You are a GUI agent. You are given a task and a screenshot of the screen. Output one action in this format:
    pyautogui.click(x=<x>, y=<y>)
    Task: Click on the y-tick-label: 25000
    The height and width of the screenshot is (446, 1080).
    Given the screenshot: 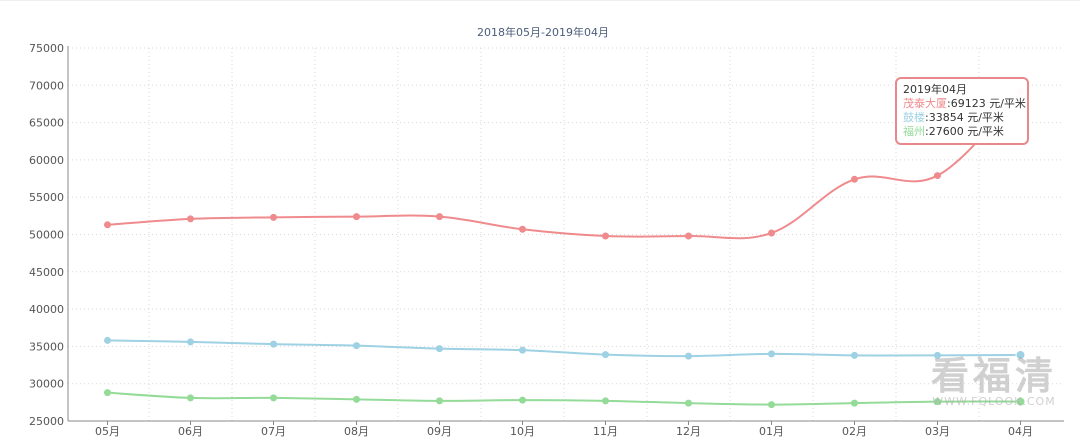 What is the action you would take?
    pyautogui.click(x=46, y=421)
    